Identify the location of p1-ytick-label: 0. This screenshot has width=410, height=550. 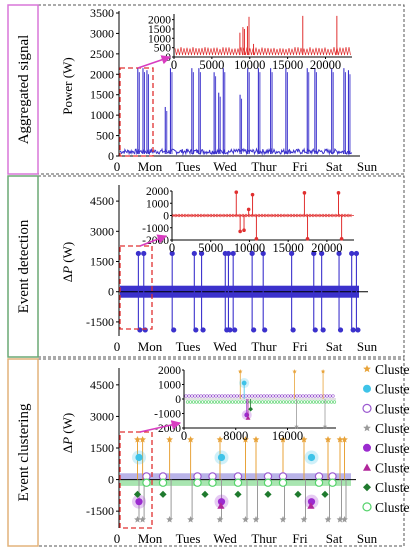
(111, 156).